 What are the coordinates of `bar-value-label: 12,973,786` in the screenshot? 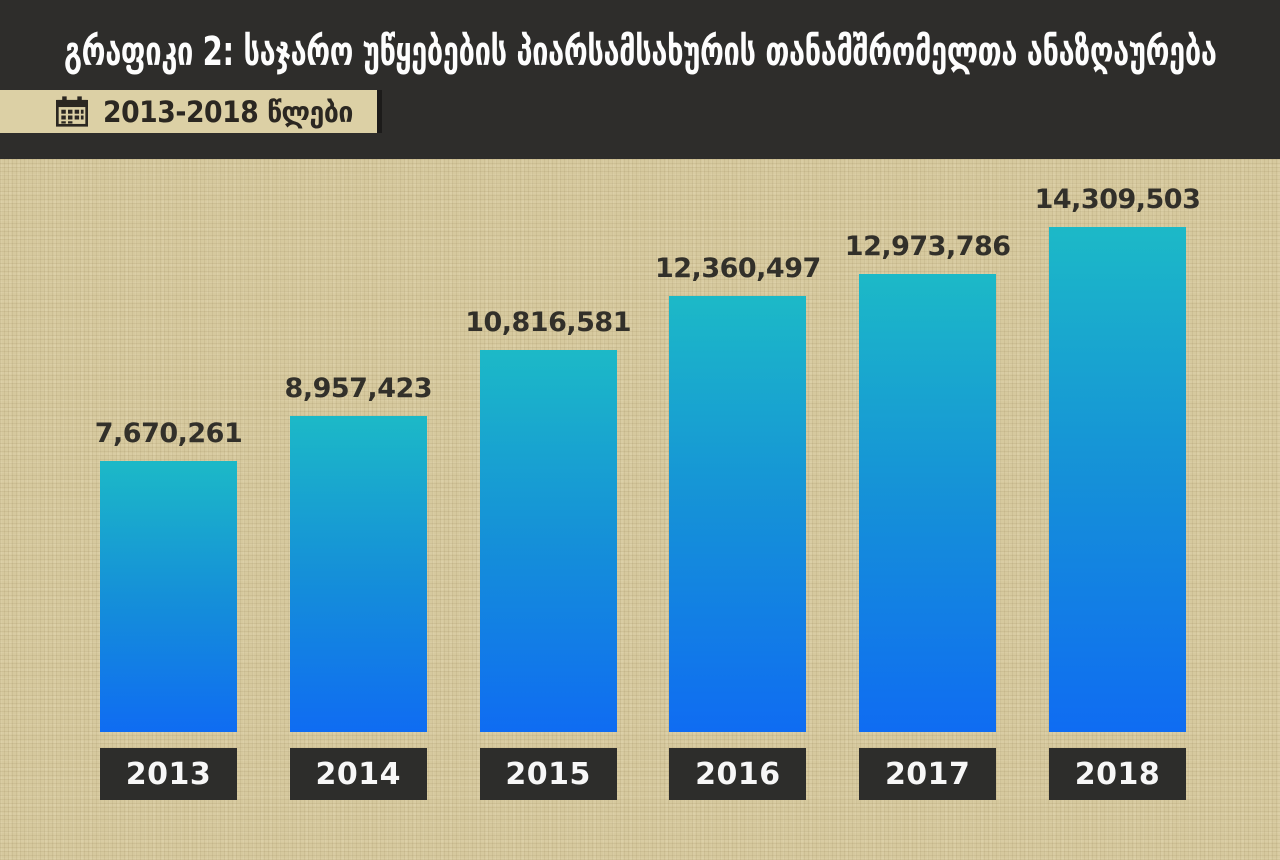 It's located at (927, 246).